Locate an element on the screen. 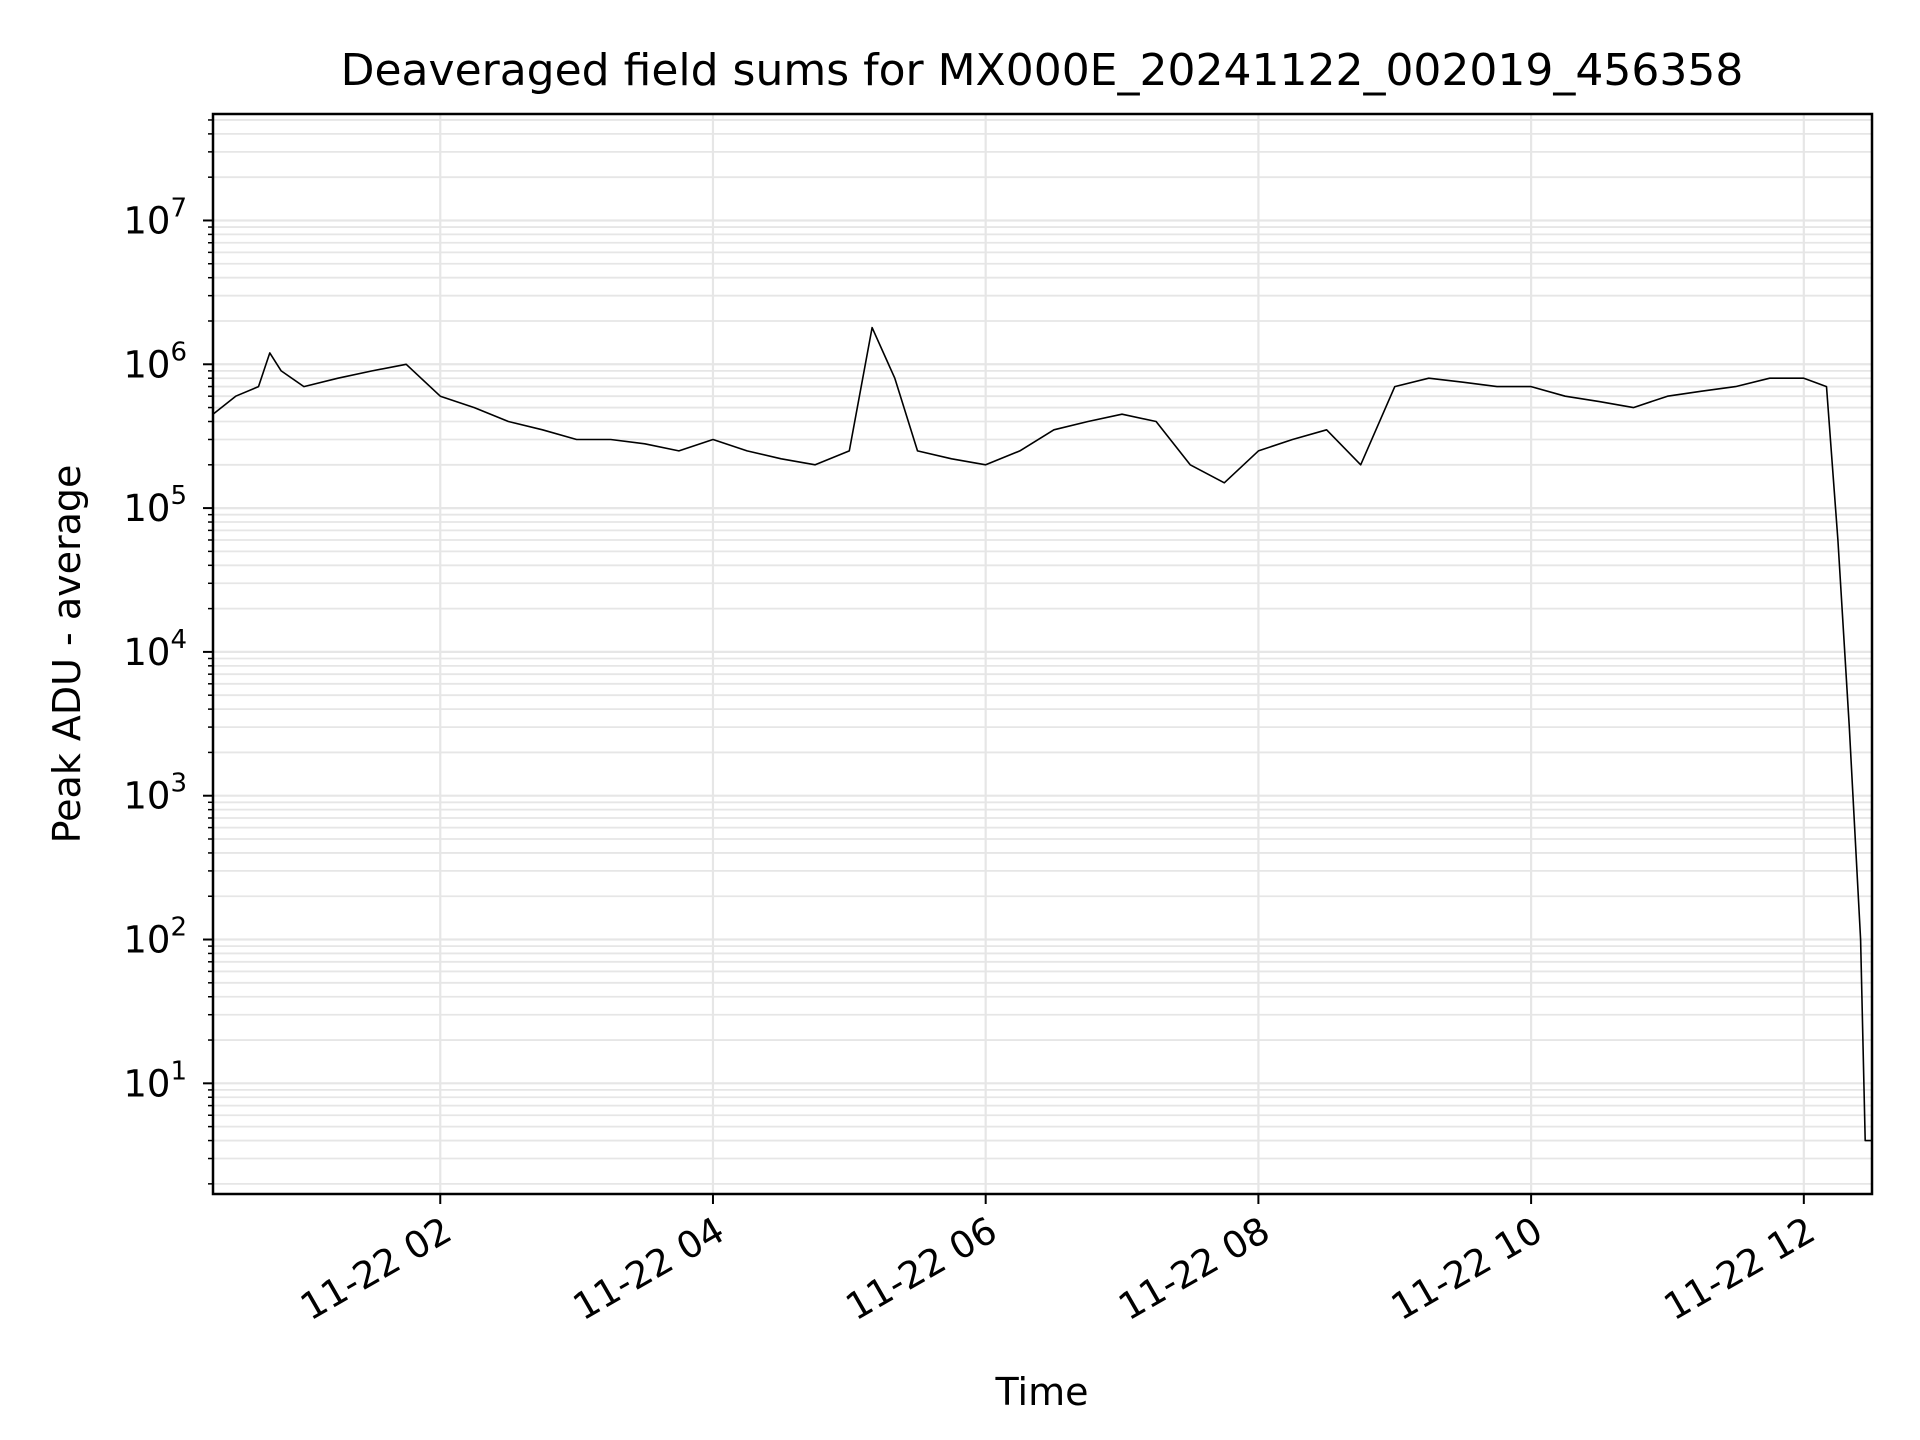 The width and height of the screenshot is (1920, 1440). y-tick-label: 10⁷ is located at coordinates (155, 217).